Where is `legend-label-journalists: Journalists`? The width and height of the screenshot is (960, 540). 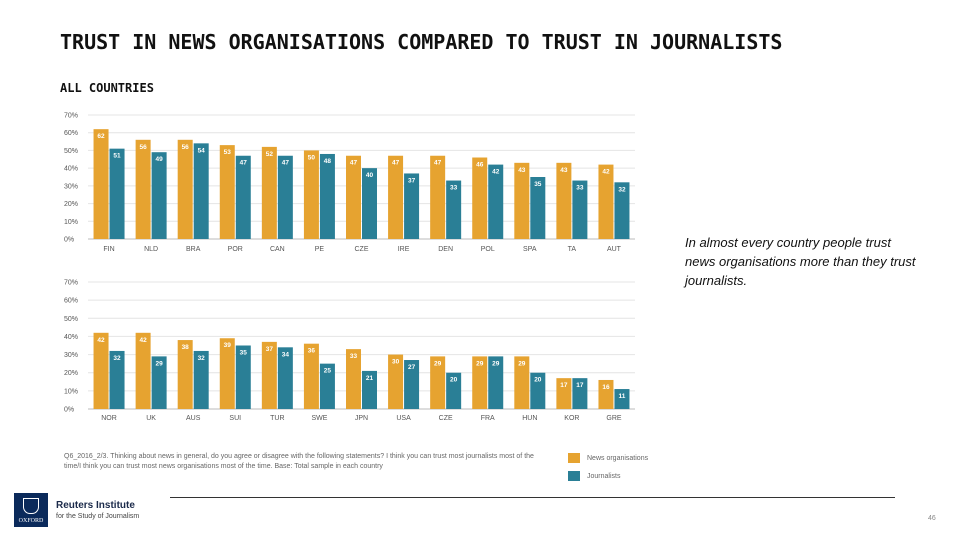
legend-label-journalists: Journalists is located at coordinates (604, 476).